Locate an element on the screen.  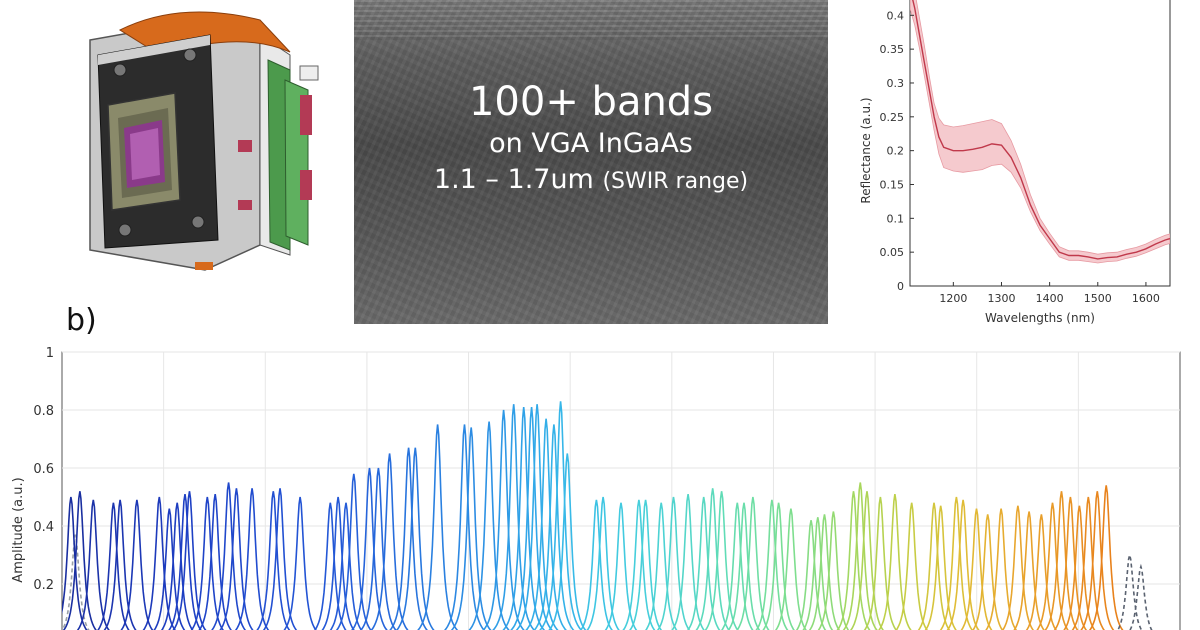
y-tick-label: 0.25 is located at coordinates (892, 117).